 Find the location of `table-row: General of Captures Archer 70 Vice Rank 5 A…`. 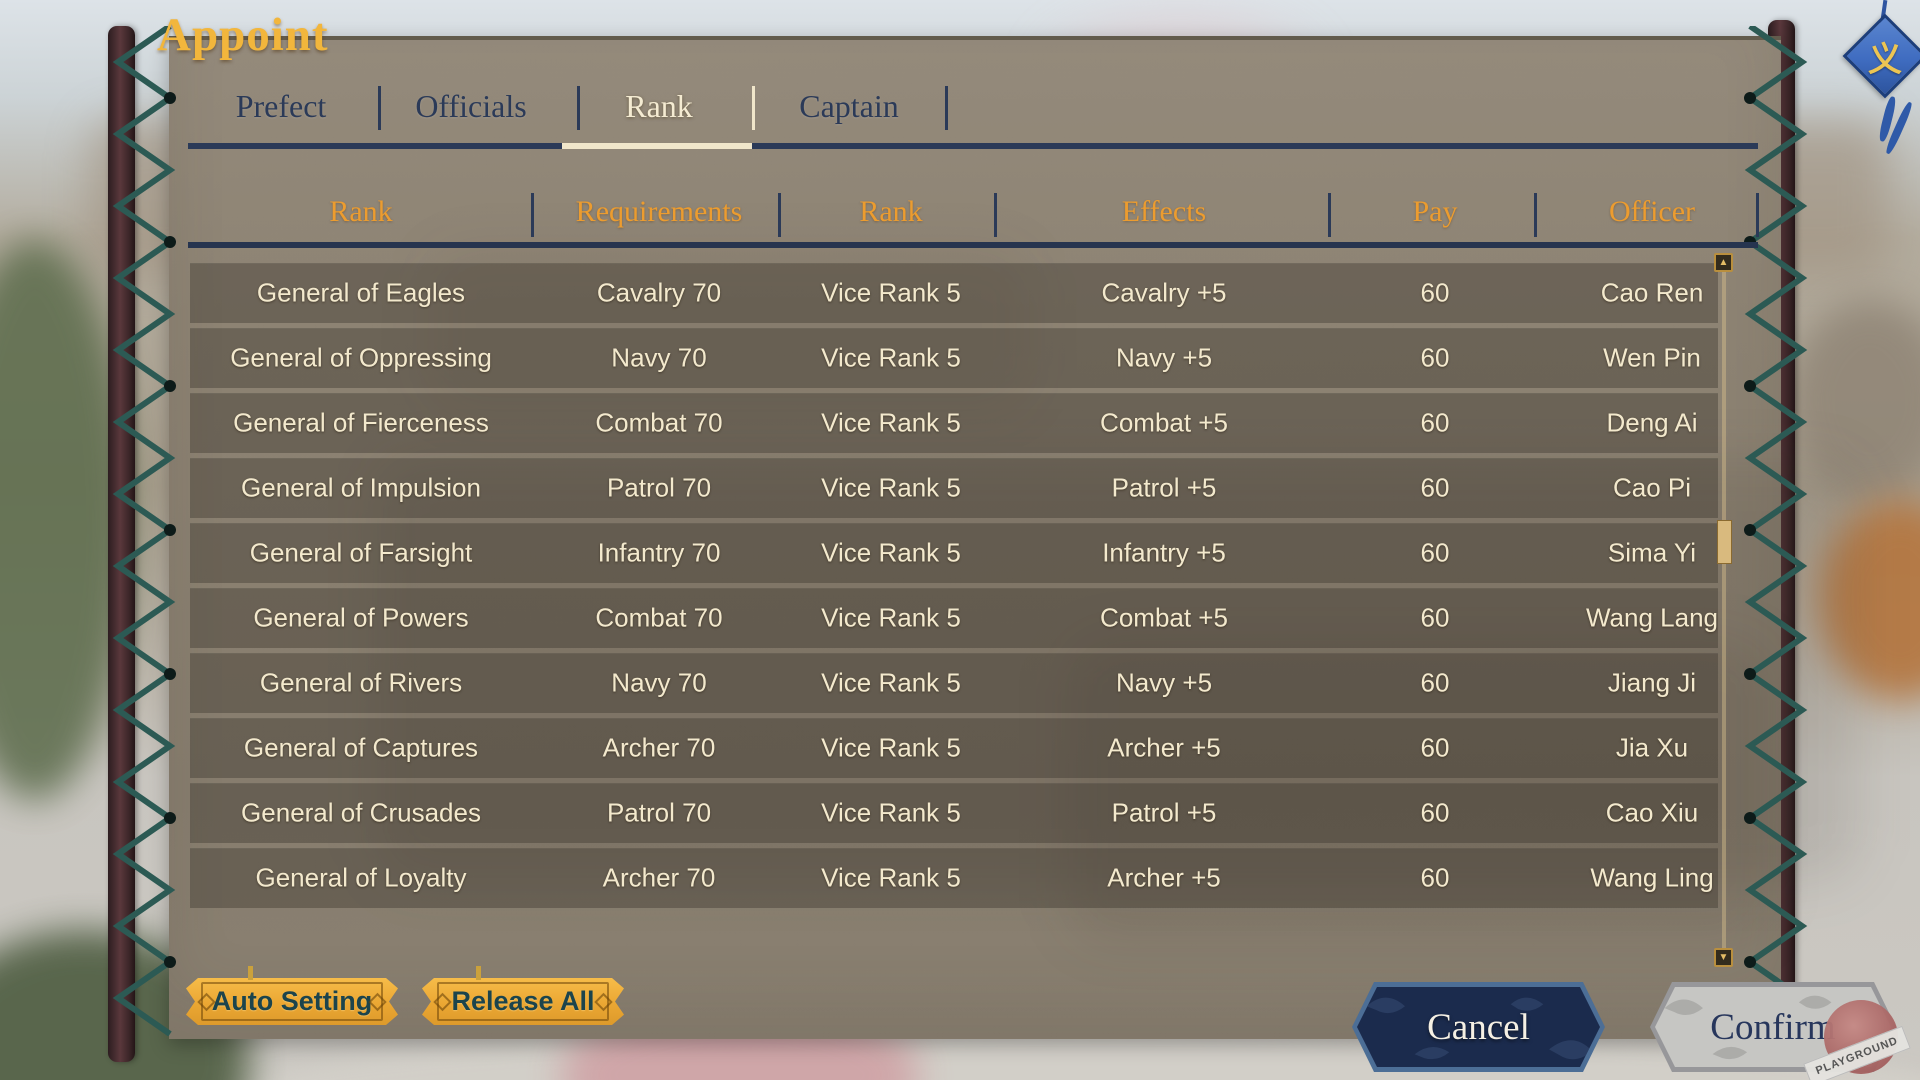

table-row: General of Captures Archer 70 Vice Rank 5 A… is located at coordinates (954, 748).